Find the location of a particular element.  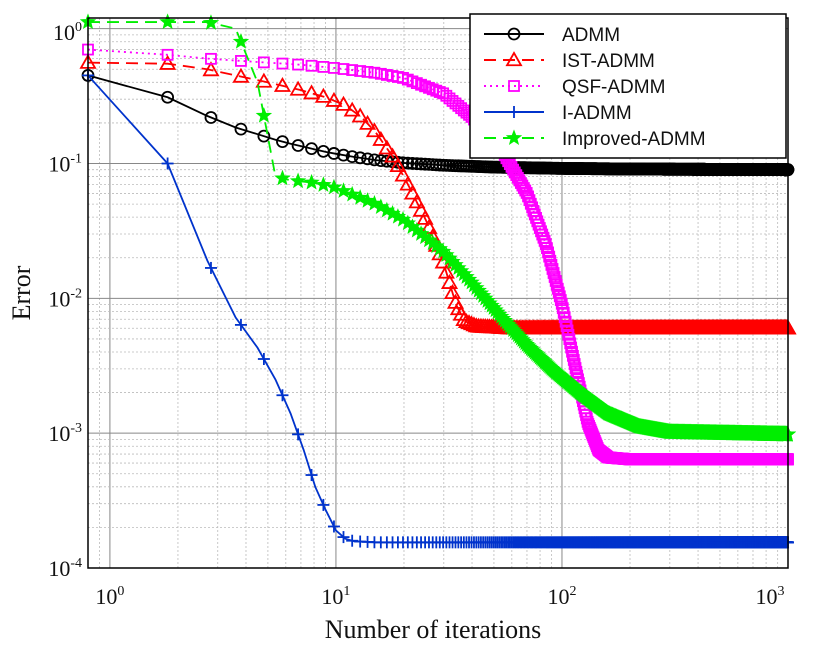

series-admm is located at coordinates (438, 123).